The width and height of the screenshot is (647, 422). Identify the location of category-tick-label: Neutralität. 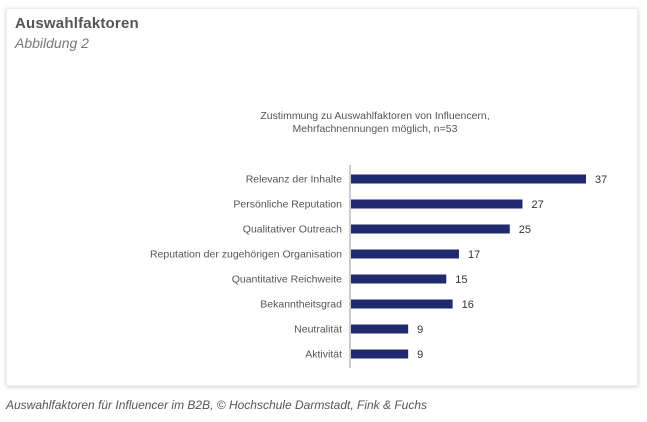
(318, 330).